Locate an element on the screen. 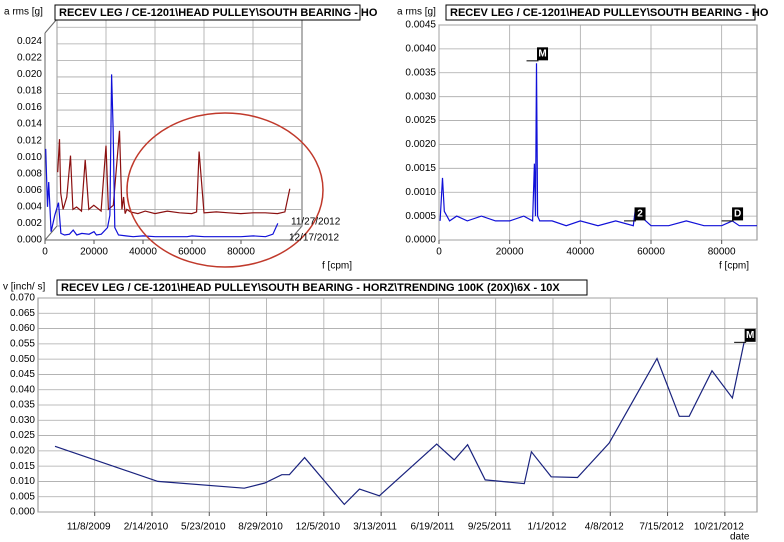 This screenshot has width=784, height=542. x-tick-label: 10/21/2012 is located at coordinates (719, 527).